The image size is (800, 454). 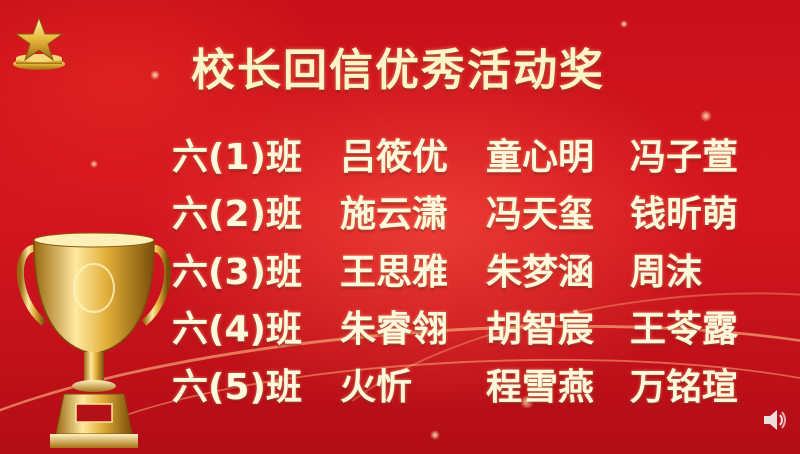 What do you see at coordinates (94, 340) in the screenshot?
I see `trophy-icon` at bounding box center [94, 340].